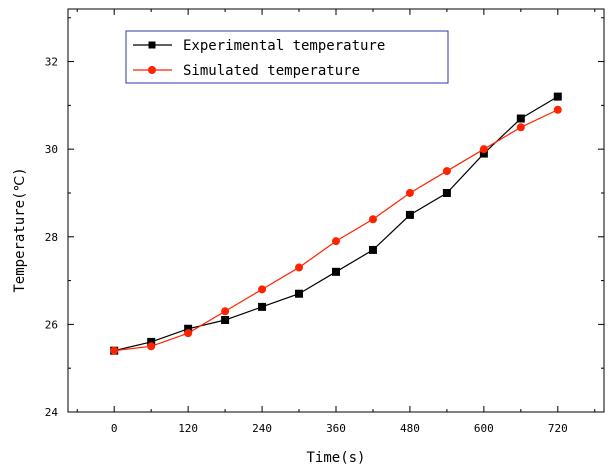 This screenshot has height=467, width=611. I want to click on x-tick-label: 120, so click(188, 428).